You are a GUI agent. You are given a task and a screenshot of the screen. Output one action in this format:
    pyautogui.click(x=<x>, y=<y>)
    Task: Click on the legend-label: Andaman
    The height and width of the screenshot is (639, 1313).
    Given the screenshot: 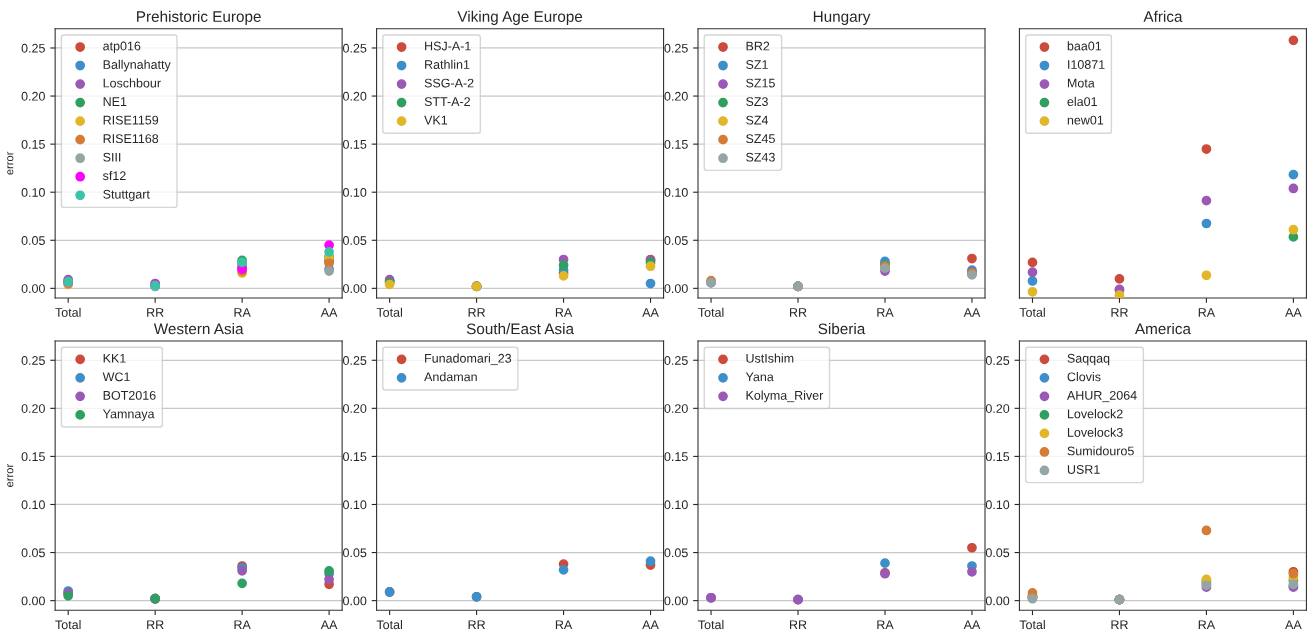 What is the action you would take?
    pyautogui.click(x=450, y=377)
    